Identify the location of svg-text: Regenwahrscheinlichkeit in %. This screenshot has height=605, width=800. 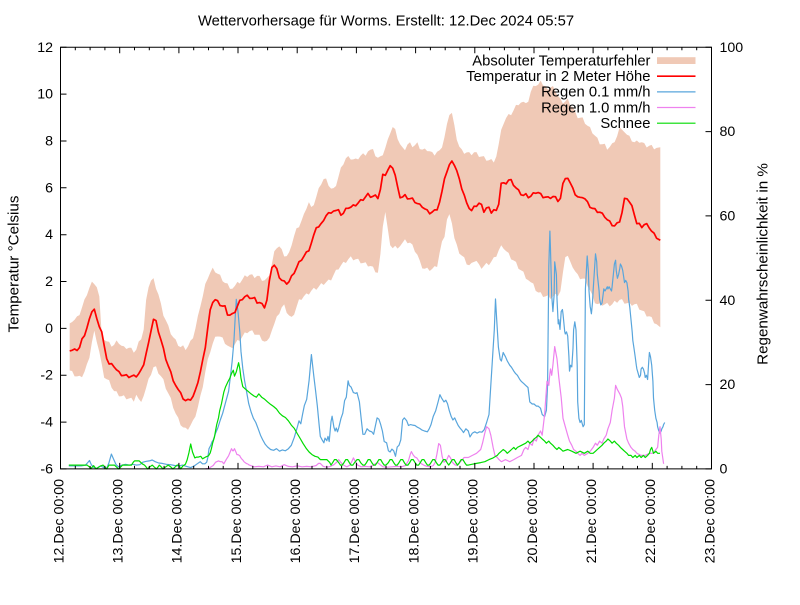
(763, 264).